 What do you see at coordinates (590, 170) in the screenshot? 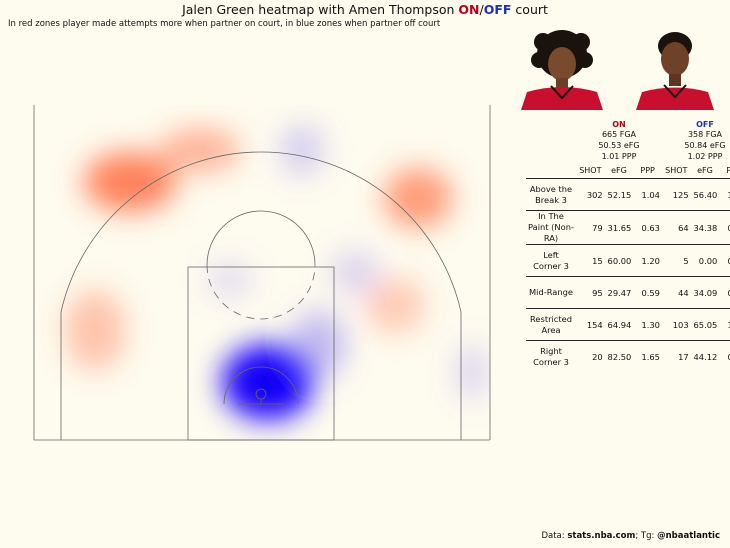
I see `col-on-shot: SHOT` at bounding box center [590, 170].